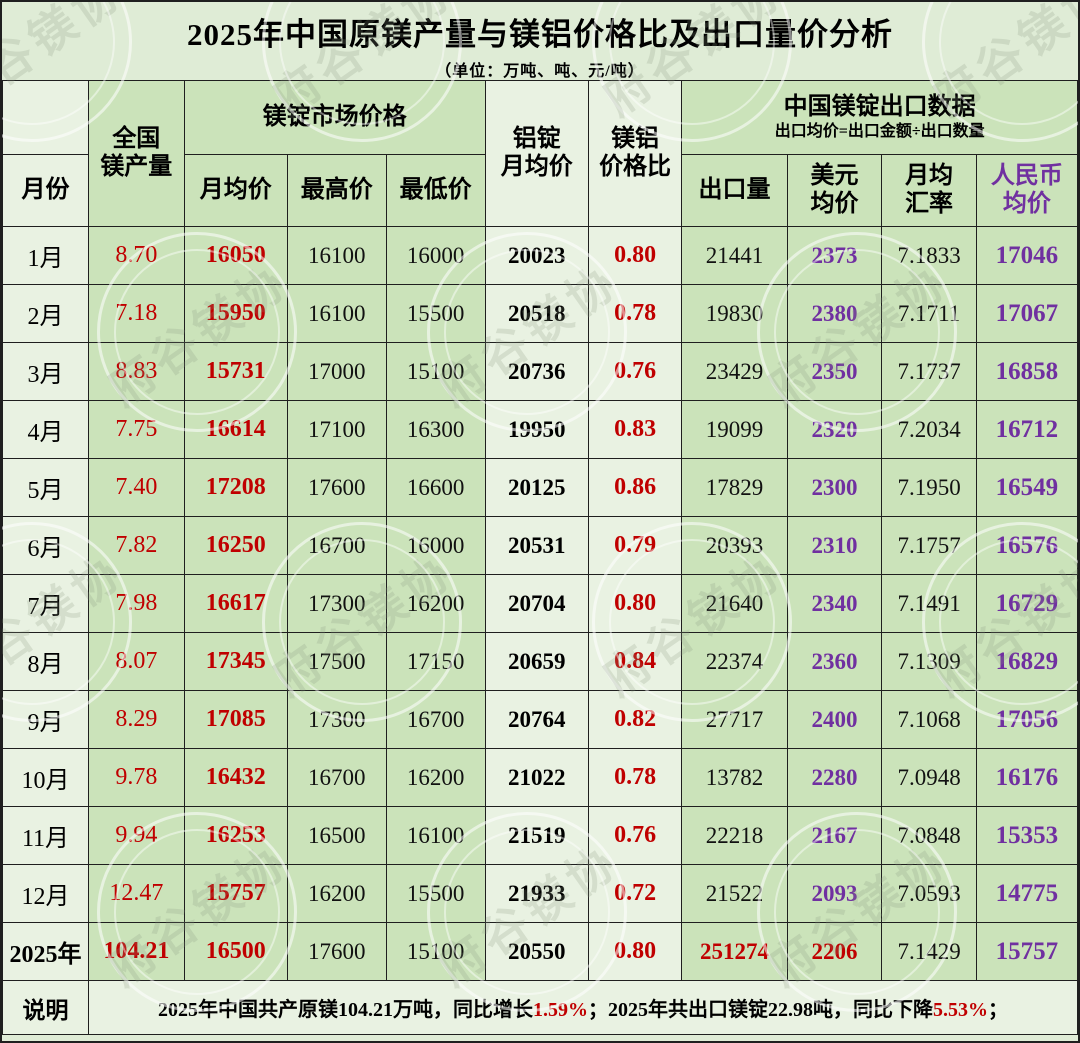 The width and height of the screenshot is (1080, 1043). Describe the element at coordinates (45, 1007) in the screenshot. I see `note-label: 说明` at that location.